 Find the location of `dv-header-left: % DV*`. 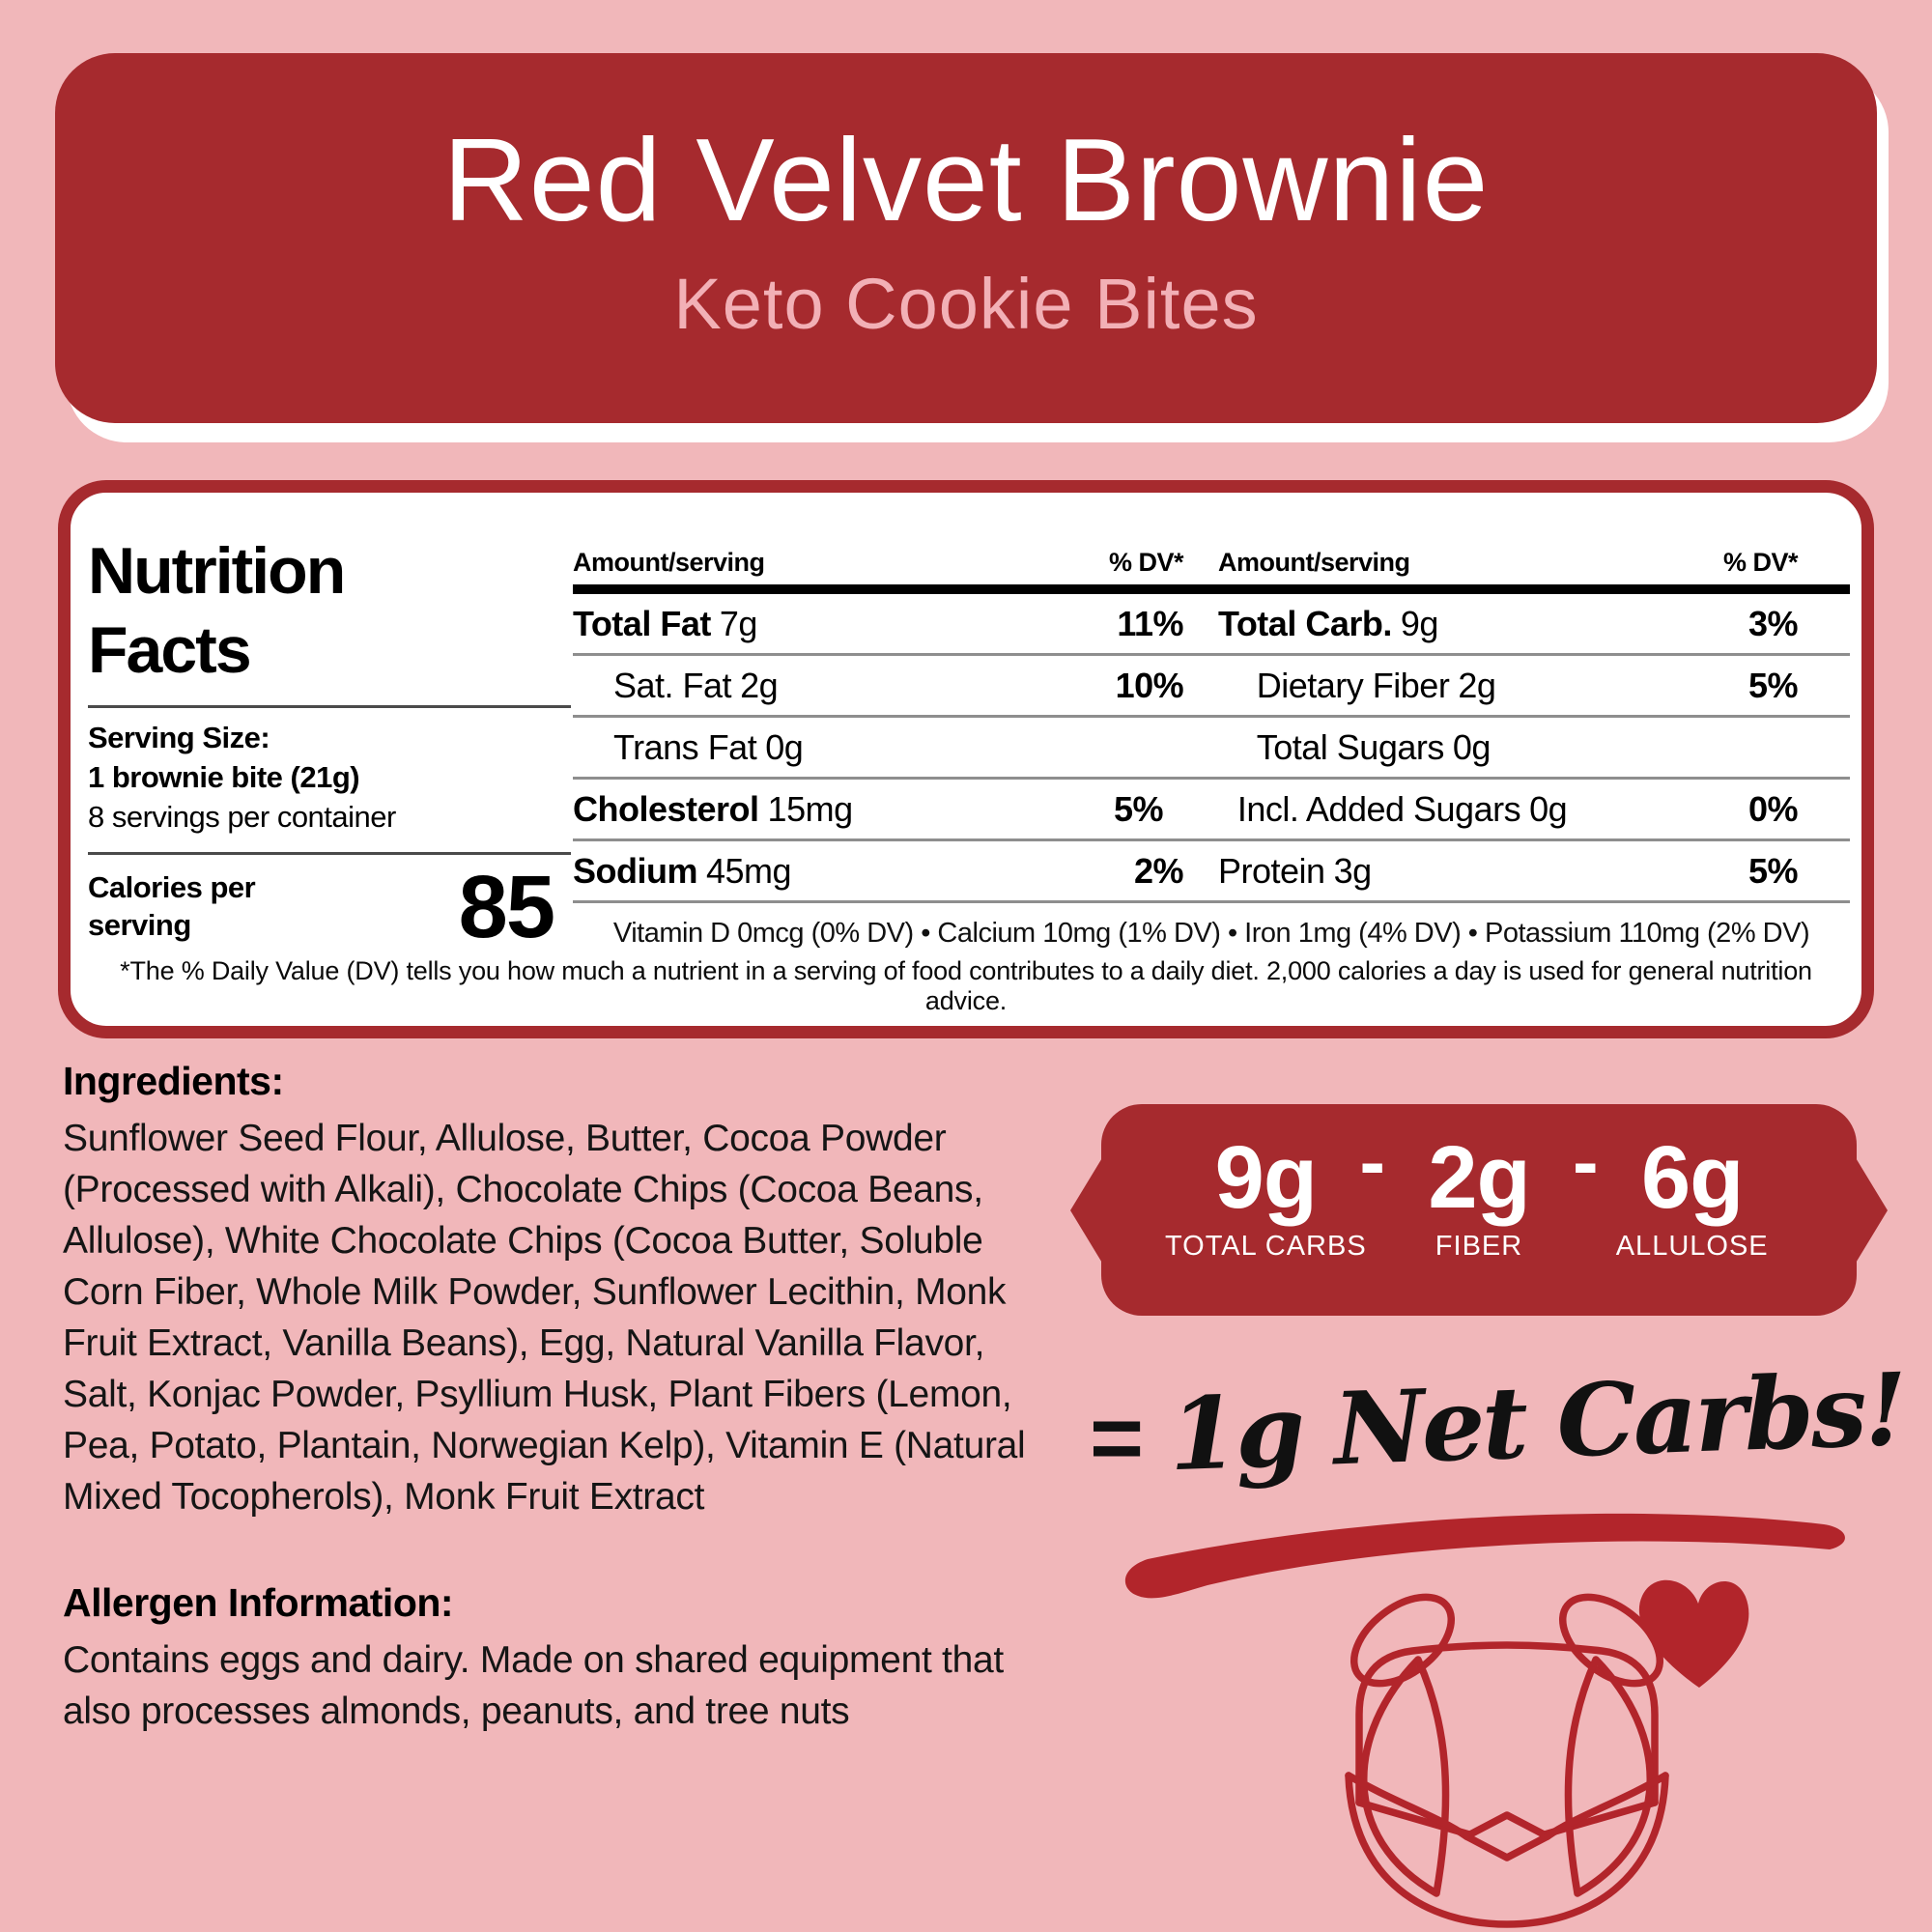

dv-header-left: % DV* is located at coordinates (1146, 562).